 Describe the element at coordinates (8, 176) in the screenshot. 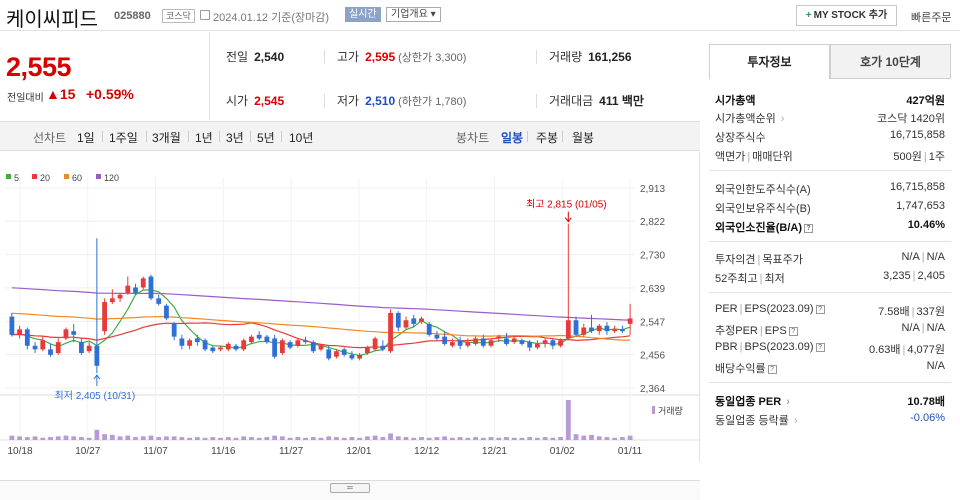

I see `legend-swatch` at that location.